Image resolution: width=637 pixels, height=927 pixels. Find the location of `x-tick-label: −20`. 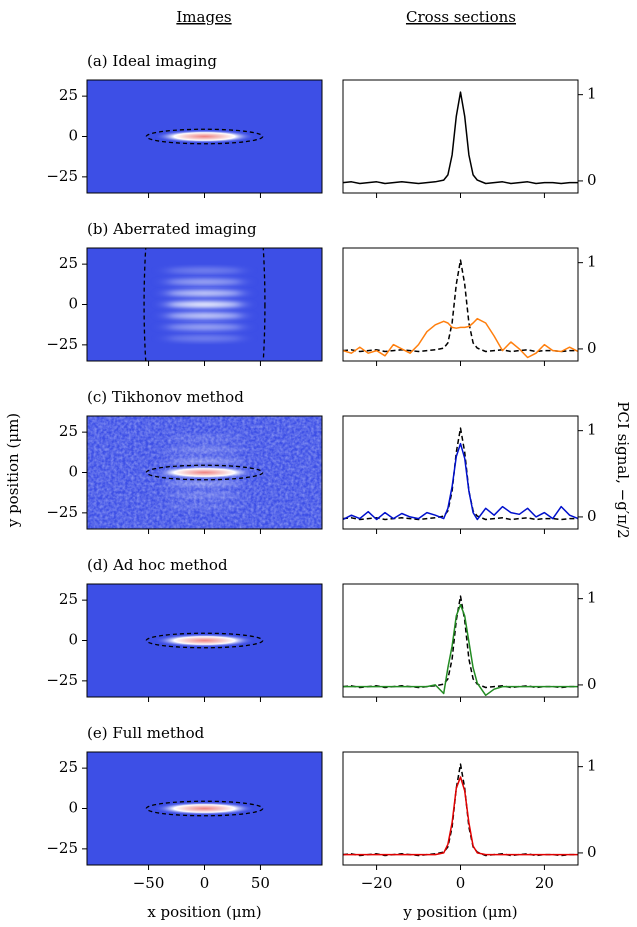

x-tick-label: −20 is located at coordinates (377, 883).